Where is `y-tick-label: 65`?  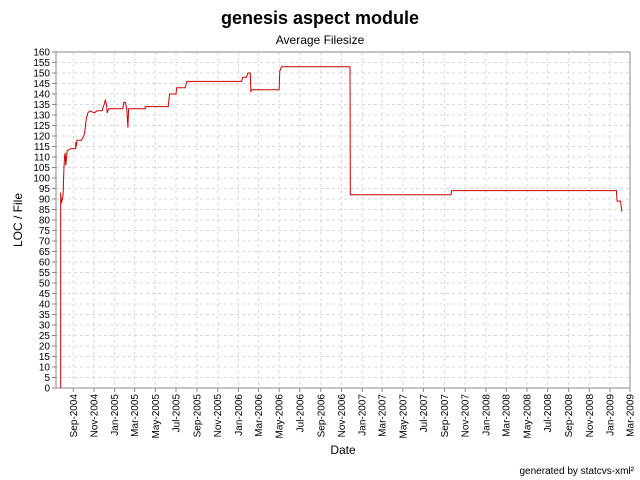 y-tick-label: 65 is located at coordinates (45, 252).